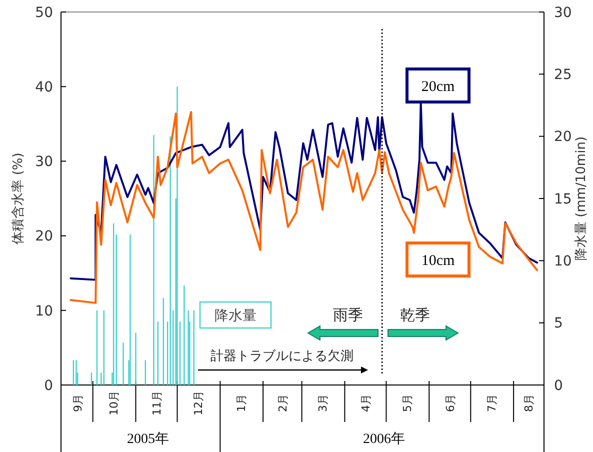  What do you see at coordinates (581, 198) in the screenshot?
I see `y2-axis-title: 降水量 (mm/10min)` at bounding box center [581, 198].